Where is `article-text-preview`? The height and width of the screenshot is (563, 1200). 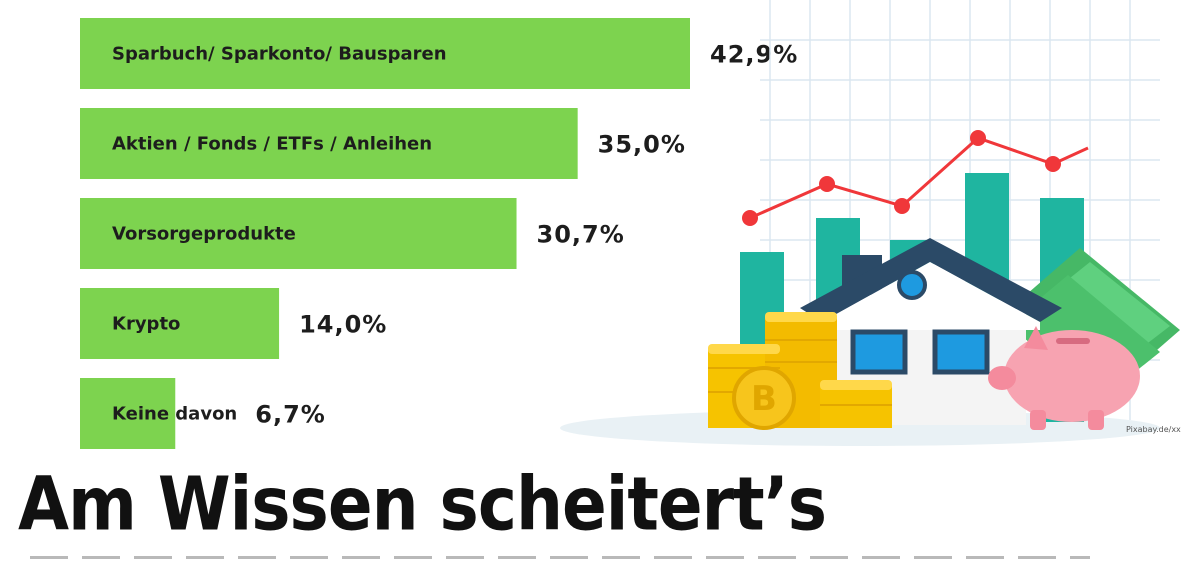 article-text-preview is located at coordinates (560, 557).